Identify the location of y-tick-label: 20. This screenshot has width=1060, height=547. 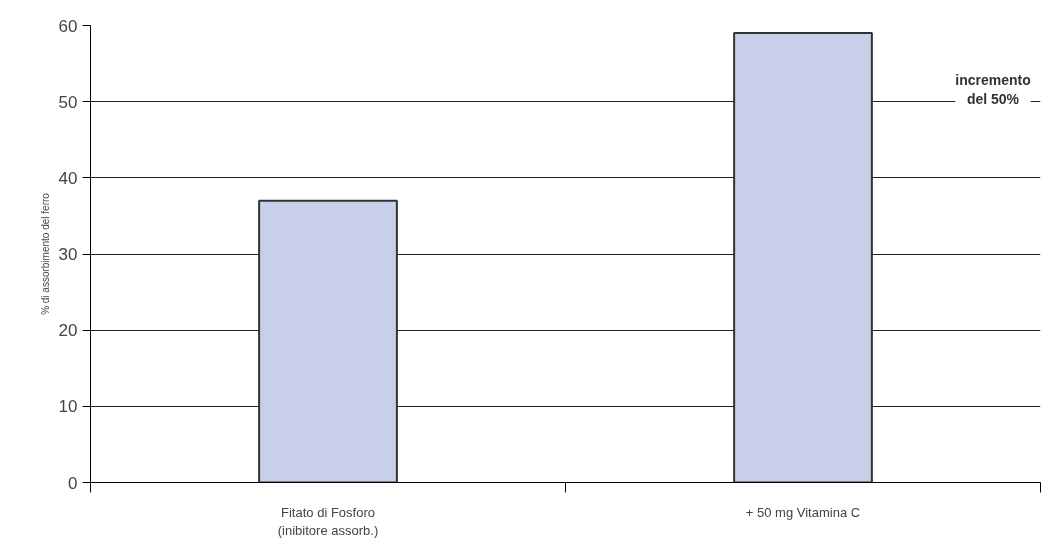
(68, 331).